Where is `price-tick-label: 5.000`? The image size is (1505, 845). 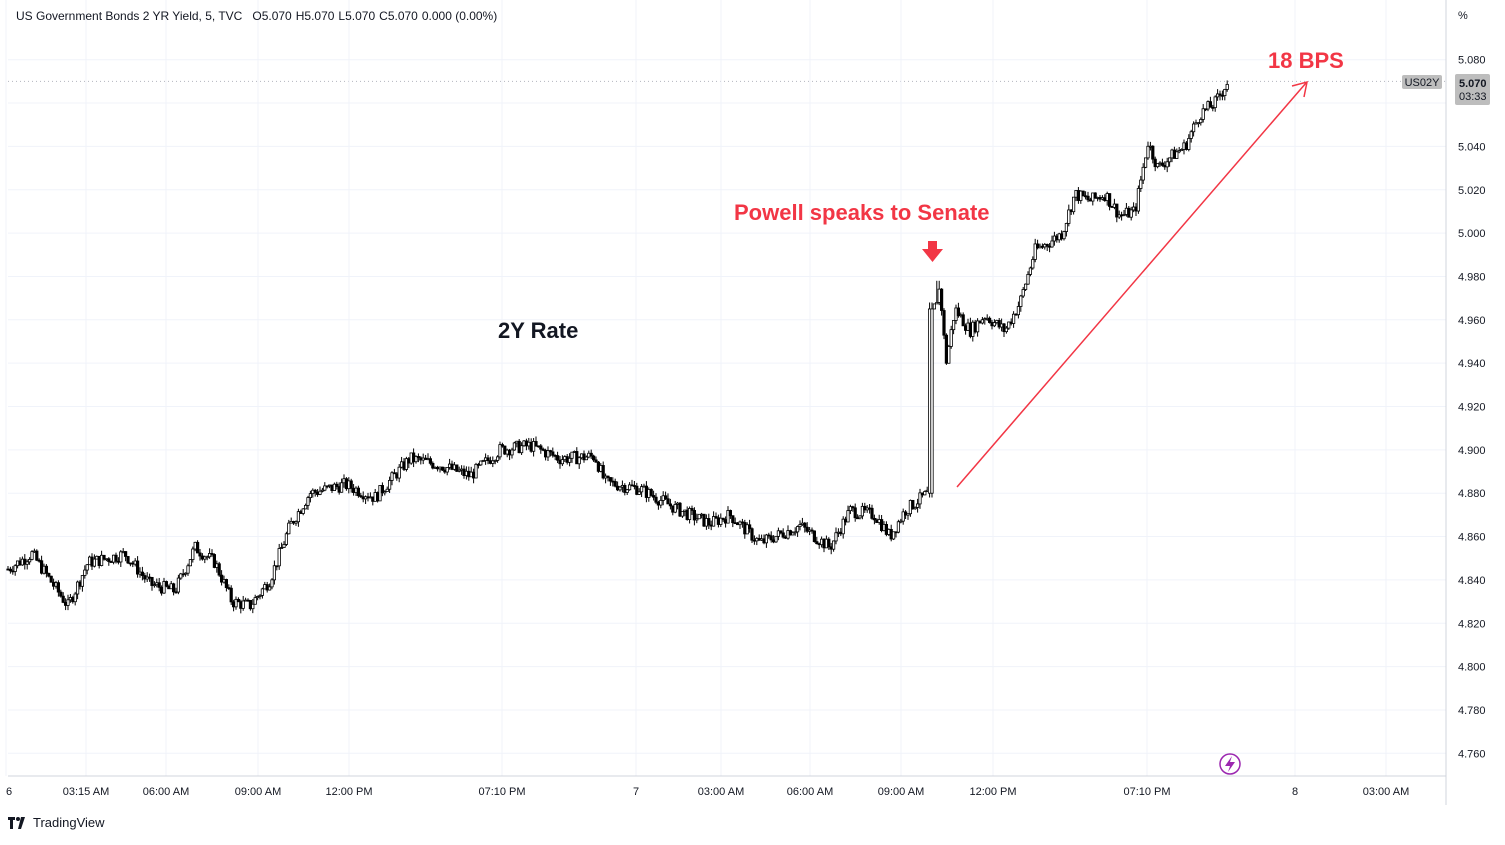
price-tick-label: 5.000 is located at coordinates (1472, 234).